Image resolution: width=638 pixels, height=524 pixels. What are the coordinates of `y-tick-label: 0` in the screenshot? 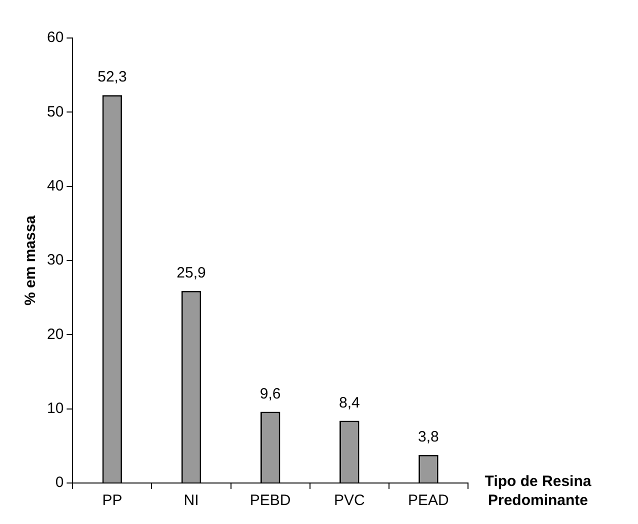 It's located at (59, 483).